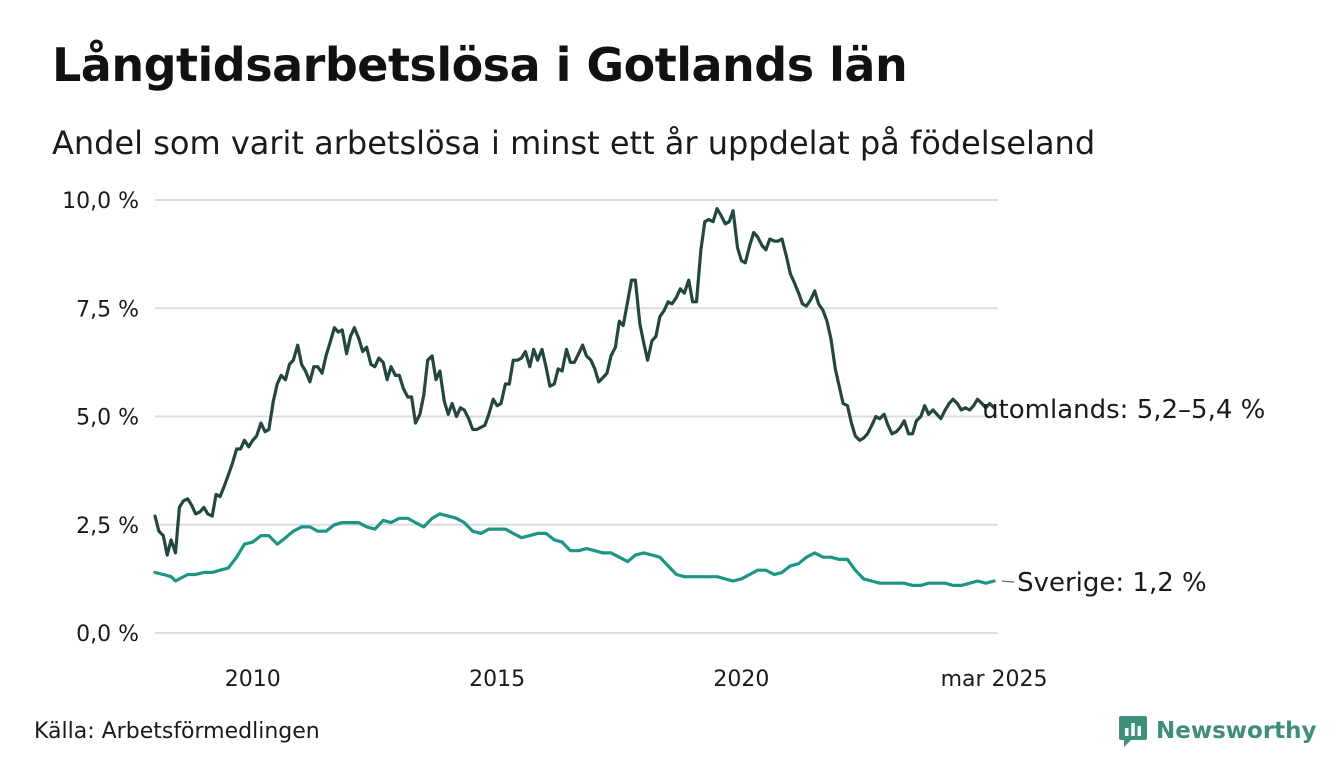 The image size is (1340, 780). I want to click on series-label-sverige: Sverige: 1,2 %, so click(1112, 583).